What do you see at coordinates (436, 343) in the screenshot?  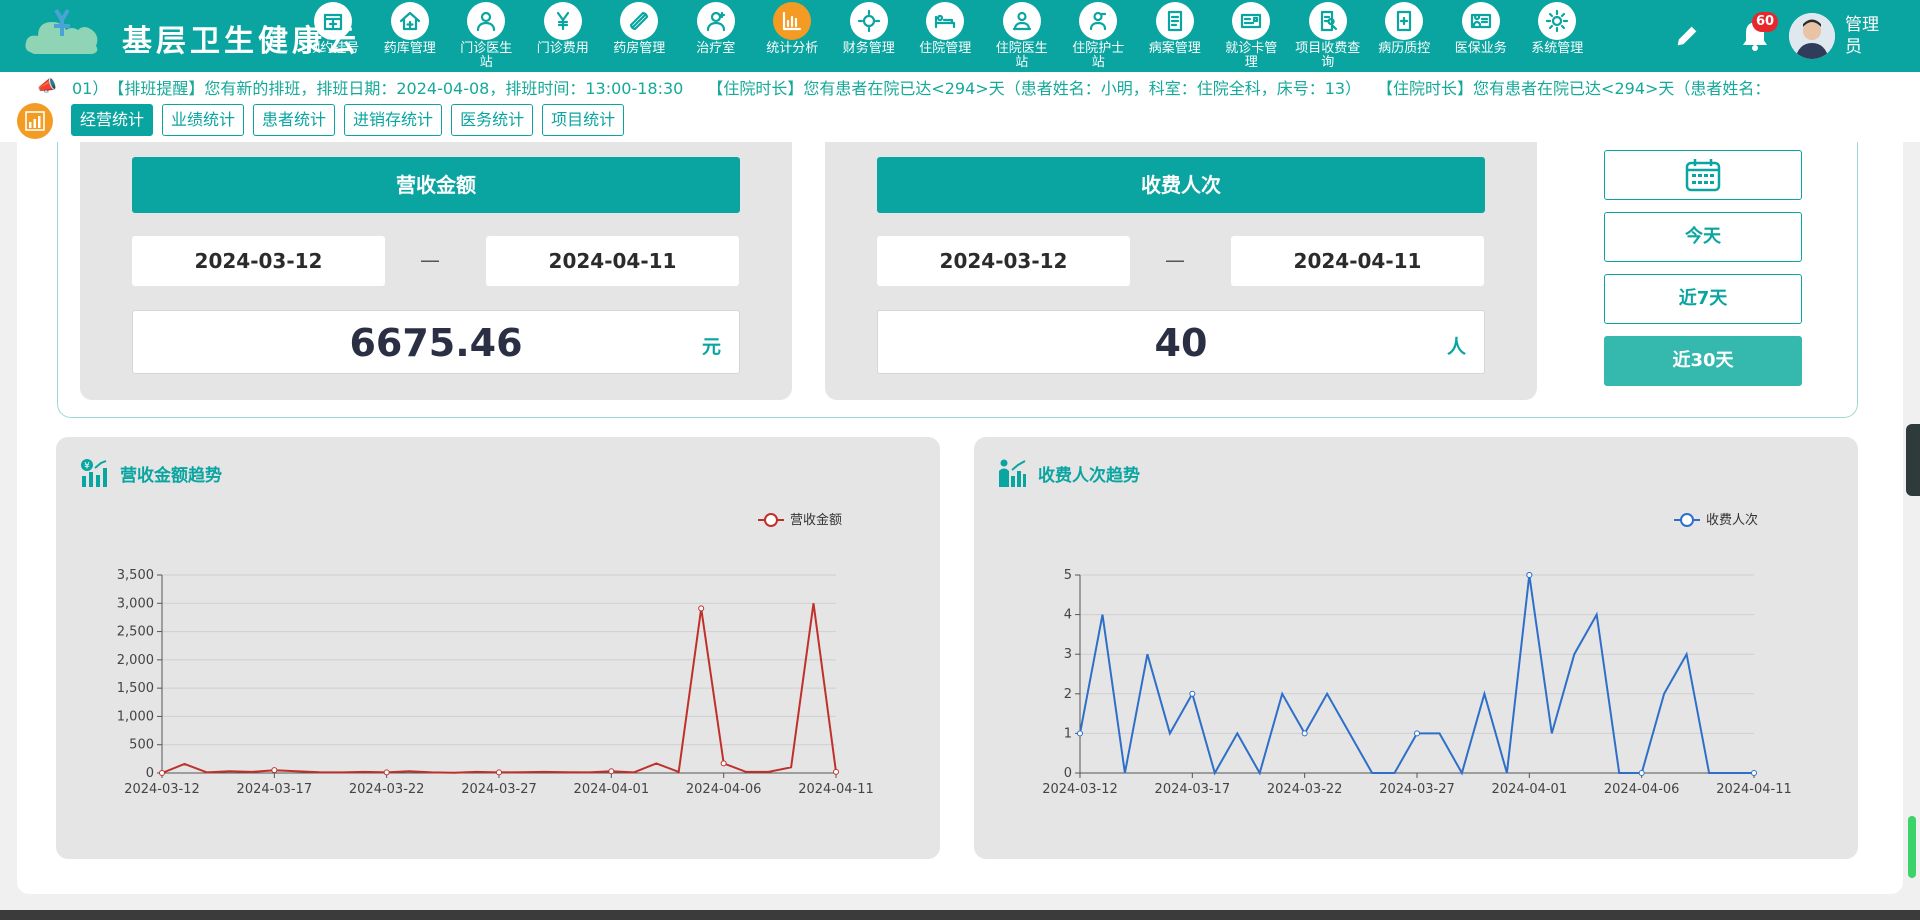 I see `revenue-value: 6675.46` at bounding box center [436, 343].